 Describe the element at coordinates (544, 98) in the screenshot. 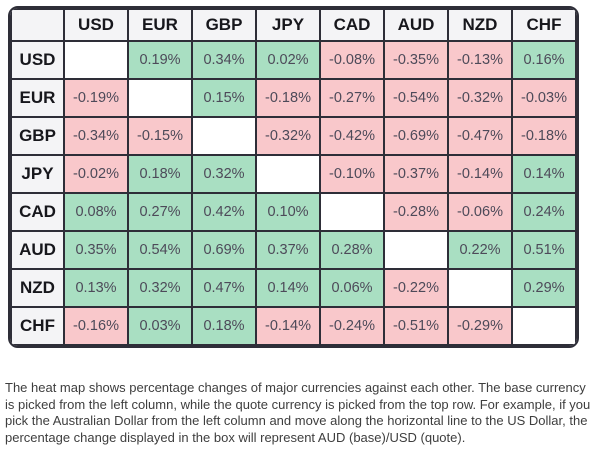

I see `cell-eur-chf: -0.03%` at that location.